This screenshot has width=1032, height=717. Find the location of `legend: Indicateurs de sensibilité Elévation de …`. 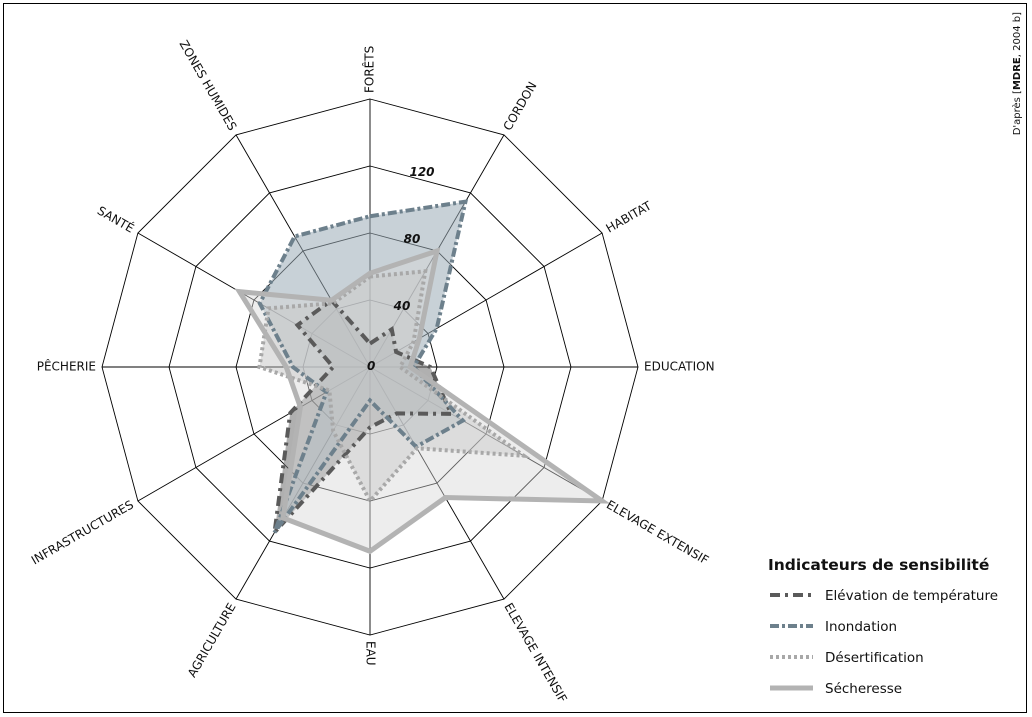

legend: Indicateurs de sensibilité Elévation de … is located at coordinates (883, 626).